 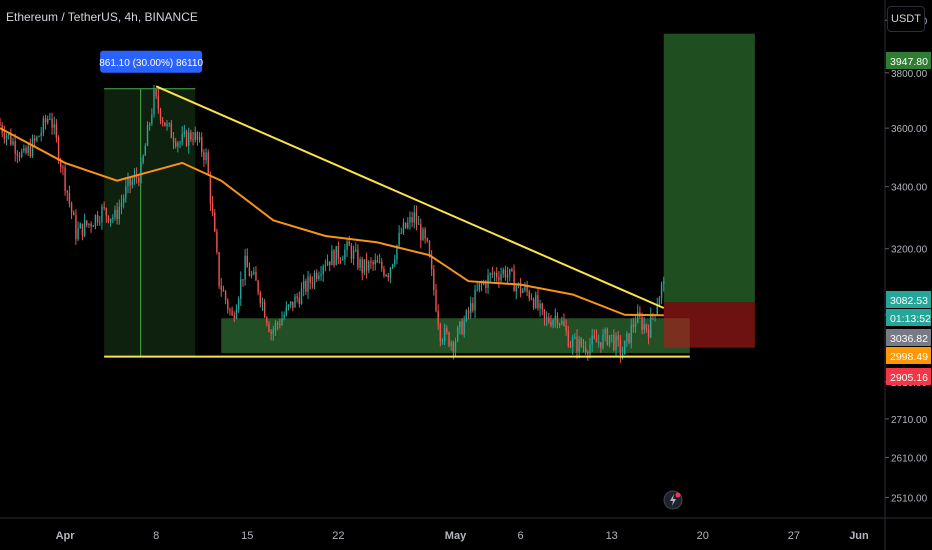 I want to click on y-tick-label: 3800.00, so click(x=909, y=74).